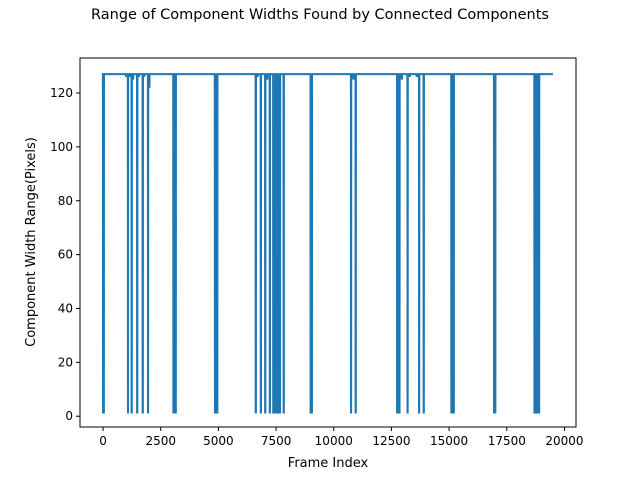 The height and width of the screenshot is (480, 640). What do you see at coordinates (328, 463) in the screenshot?
I see `x-axis-label: Frame Index` at bounding box center [328, 463].